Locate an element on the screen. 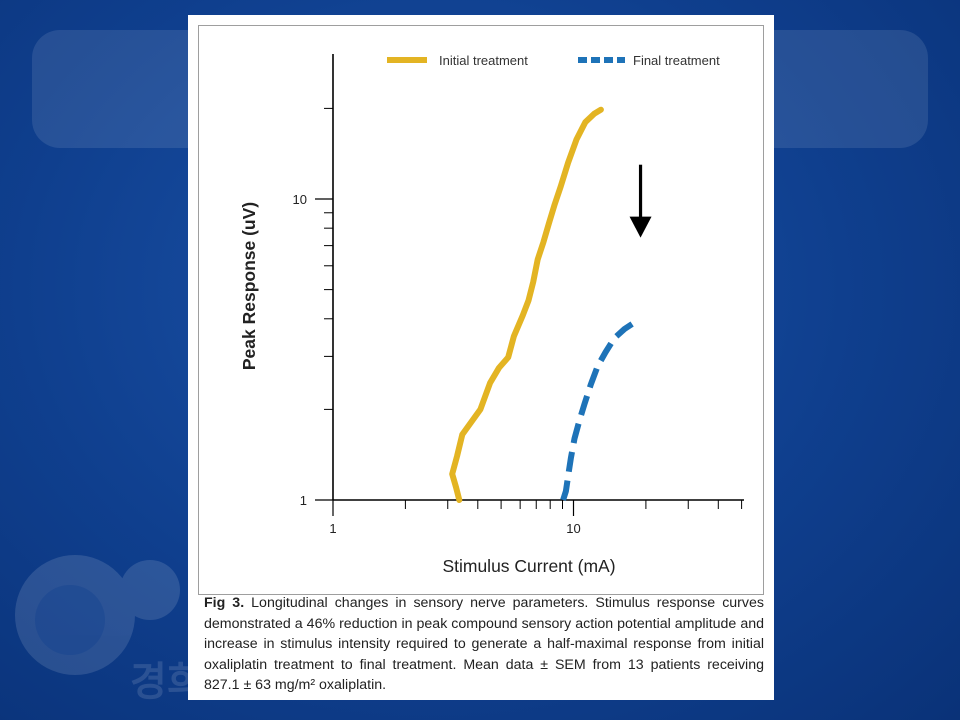 The width and height of the screenshot is (960, 720). y-tick-label: 1 is located at coordinates (303, 500).